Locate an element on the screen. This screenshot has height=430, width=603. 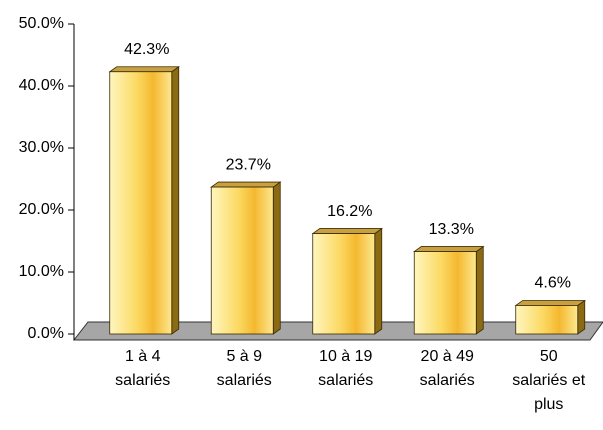
x-tick-label: plus is located at coordinates (548, 404).